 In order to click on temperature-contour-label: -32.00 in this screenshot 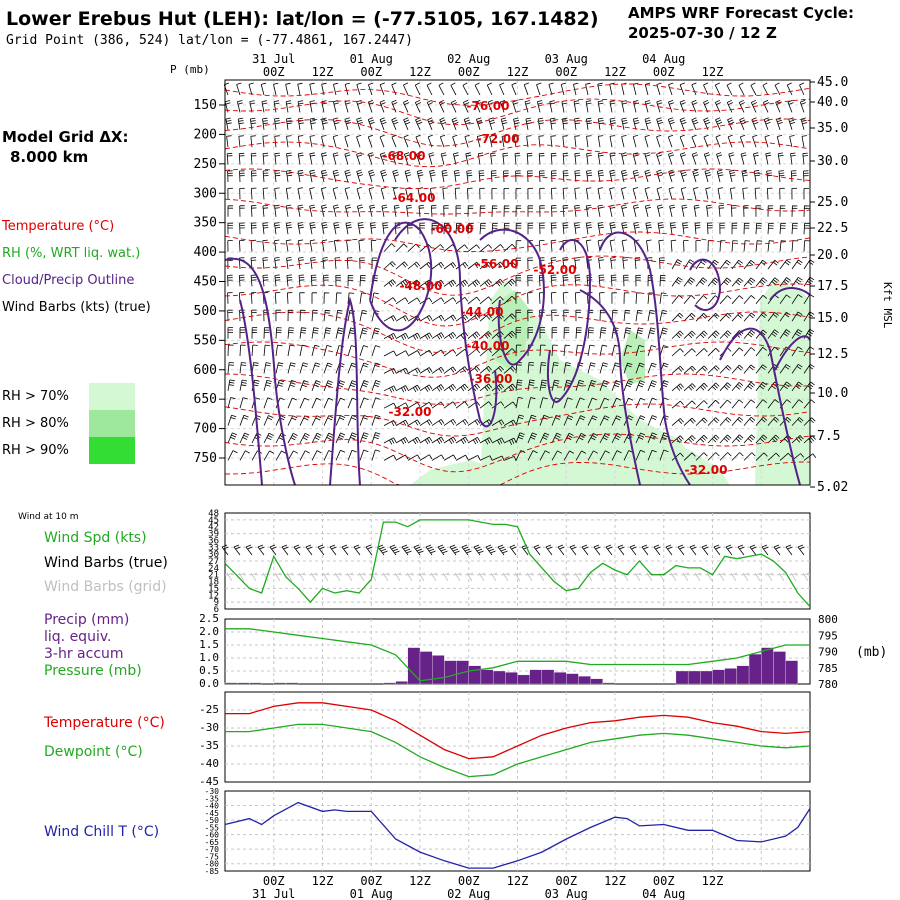, I will do `click(706, 470)`.